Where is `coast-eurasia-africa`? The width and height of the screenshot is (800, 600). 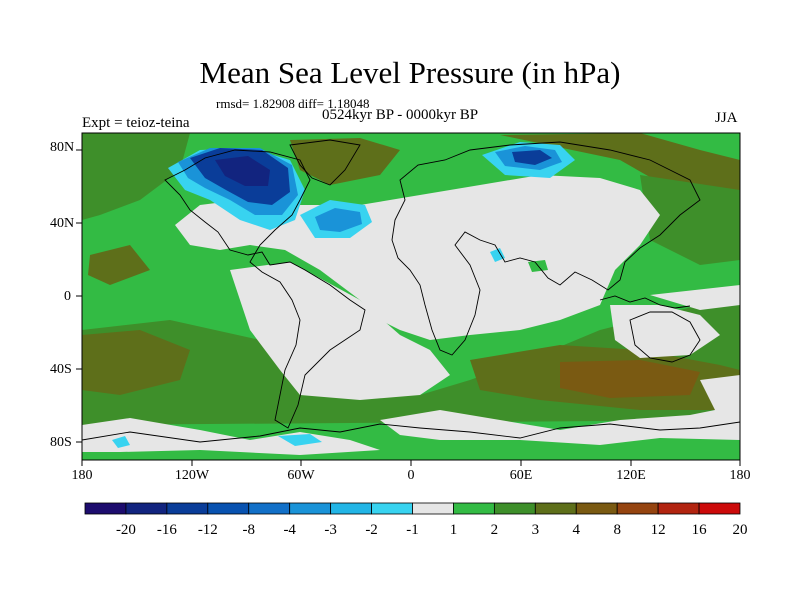
coast-eurasia-africa is located at coordinates (546, 248).